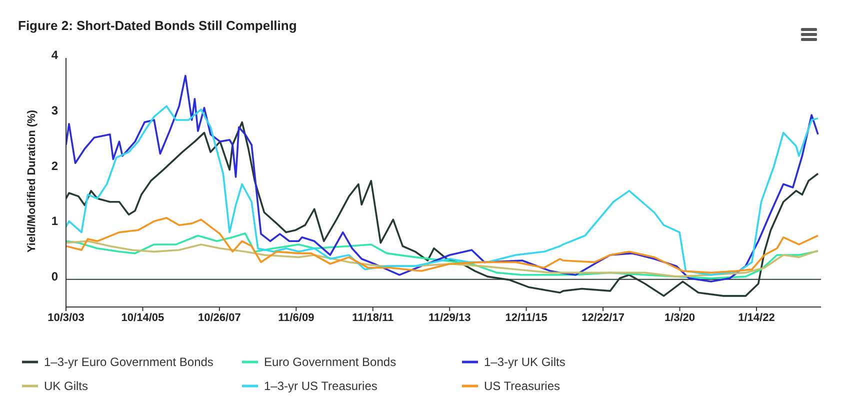 The image size is (847, 398). Describe the element at coordinates (603, 318) in the screenshot. I see `x-tick-label: 12/22/17` at that location.